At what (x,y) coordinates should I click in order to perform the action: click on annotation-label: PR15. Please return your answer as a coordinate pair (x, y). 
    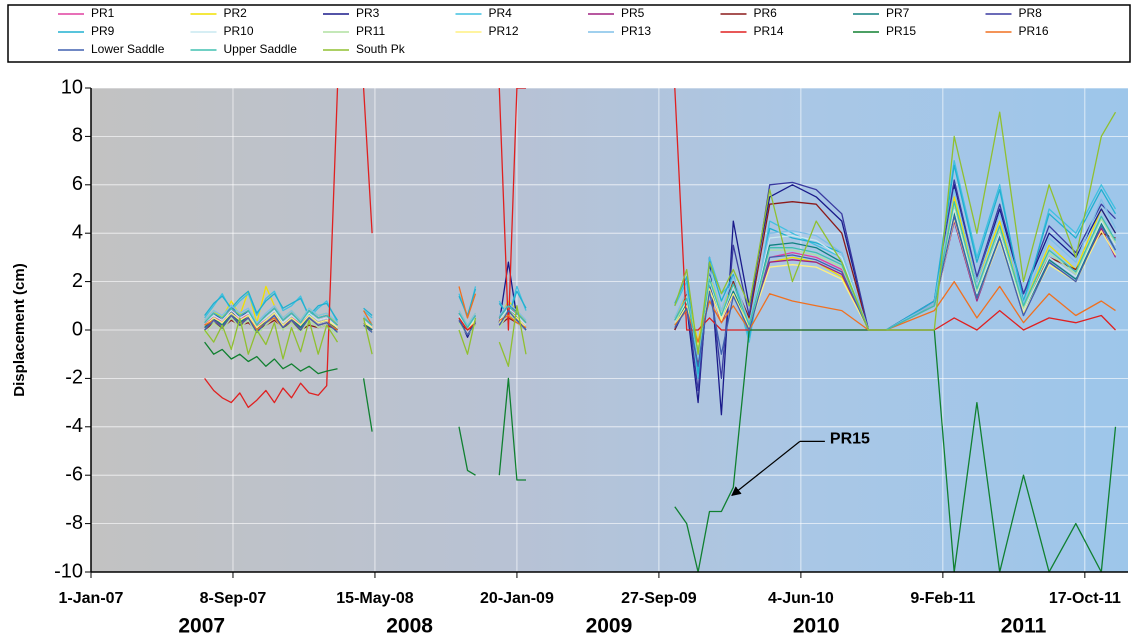
    Looking at the image, I should click on (850, 439).